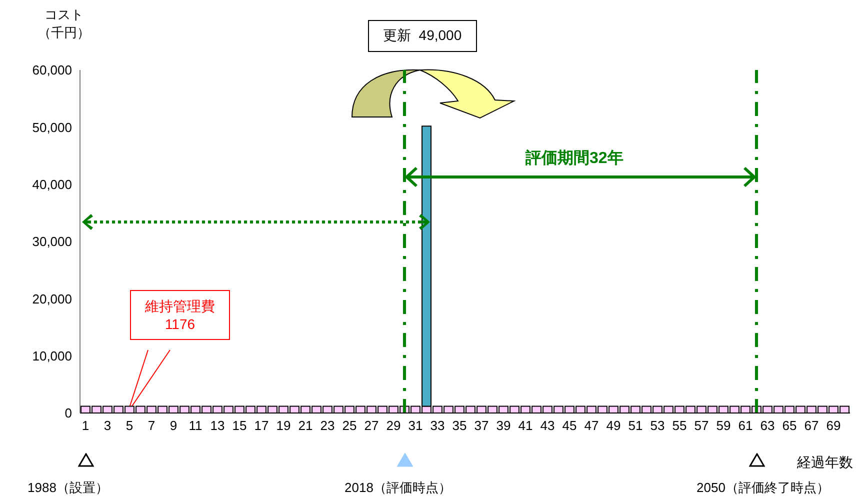 The height and width of the screenshot is (499, 866). What do you see at coordinates (52, 127) in the screenshot?
I see `y-tick-label: 50,000` at bounding box center [52, 127].